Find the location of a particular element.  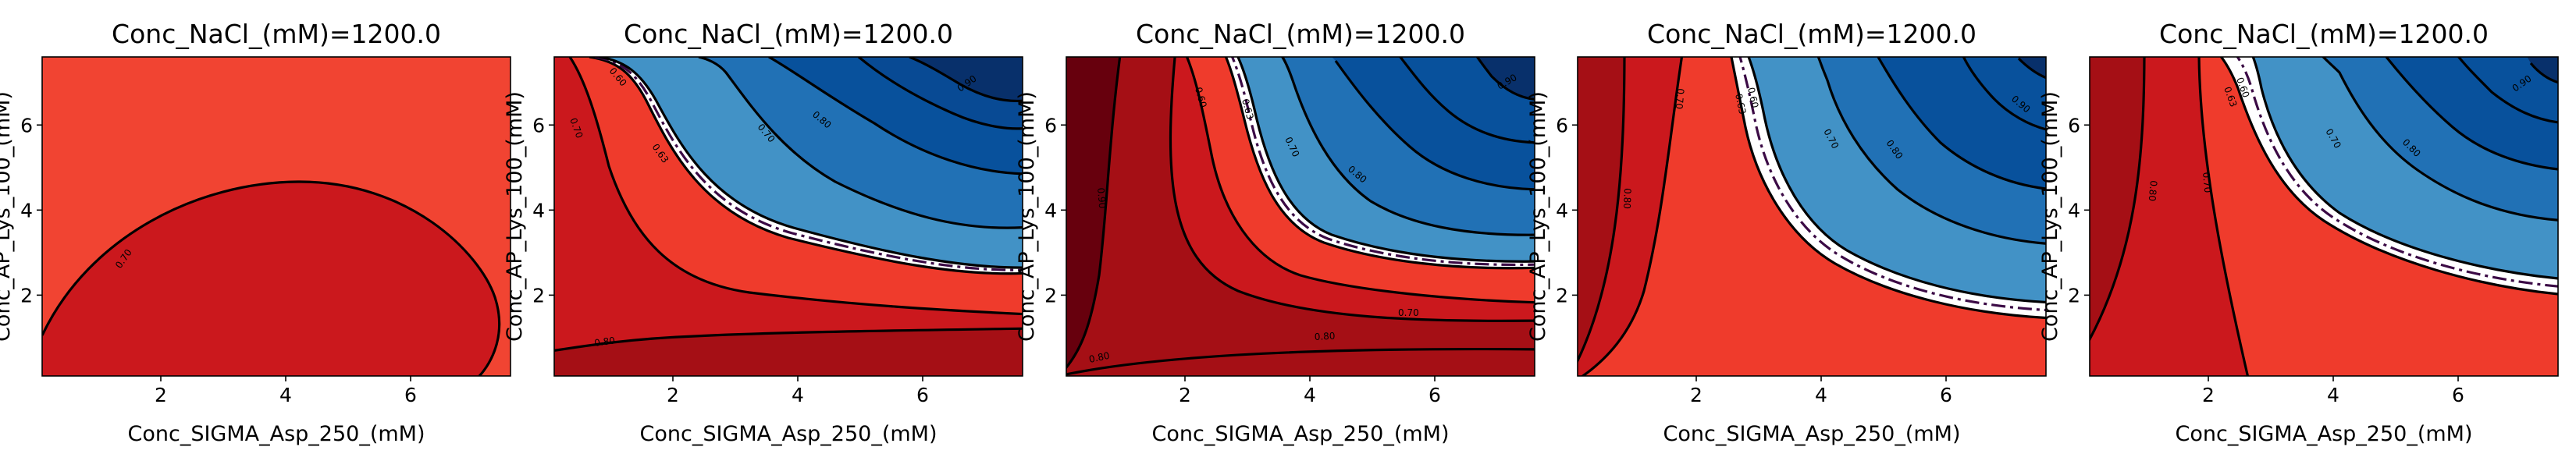

subplot-4: 0.80 0.70 0.63 0.60 0.70 0.80 0.90 is located at coordinates (1812, 217).